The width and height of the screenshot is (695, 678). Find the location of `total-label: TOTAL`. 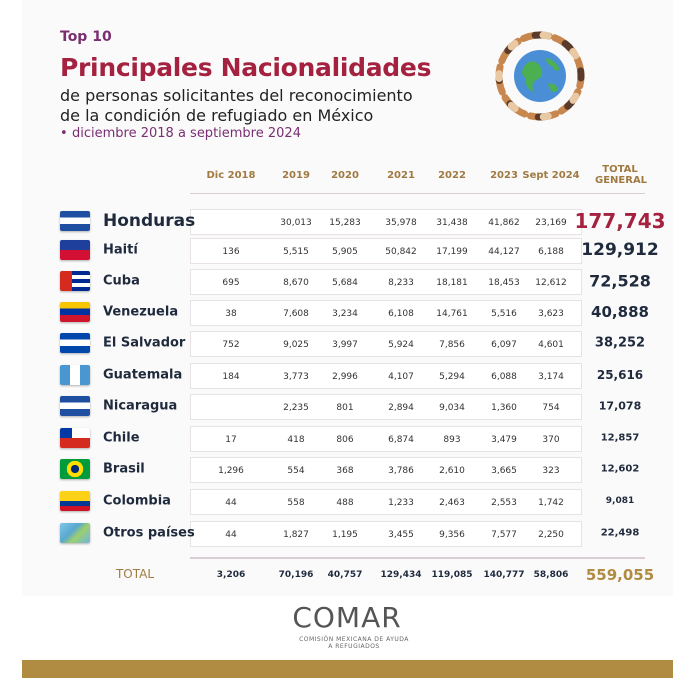

total-label: TOTAL is located at coordinates (135, 574).